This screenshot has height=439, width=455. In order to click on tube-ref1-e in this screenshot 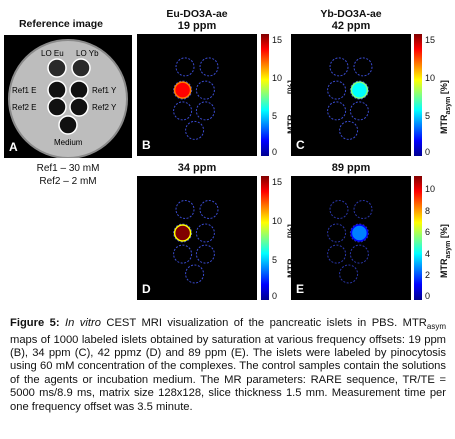, I will do `click(57, 90)`.